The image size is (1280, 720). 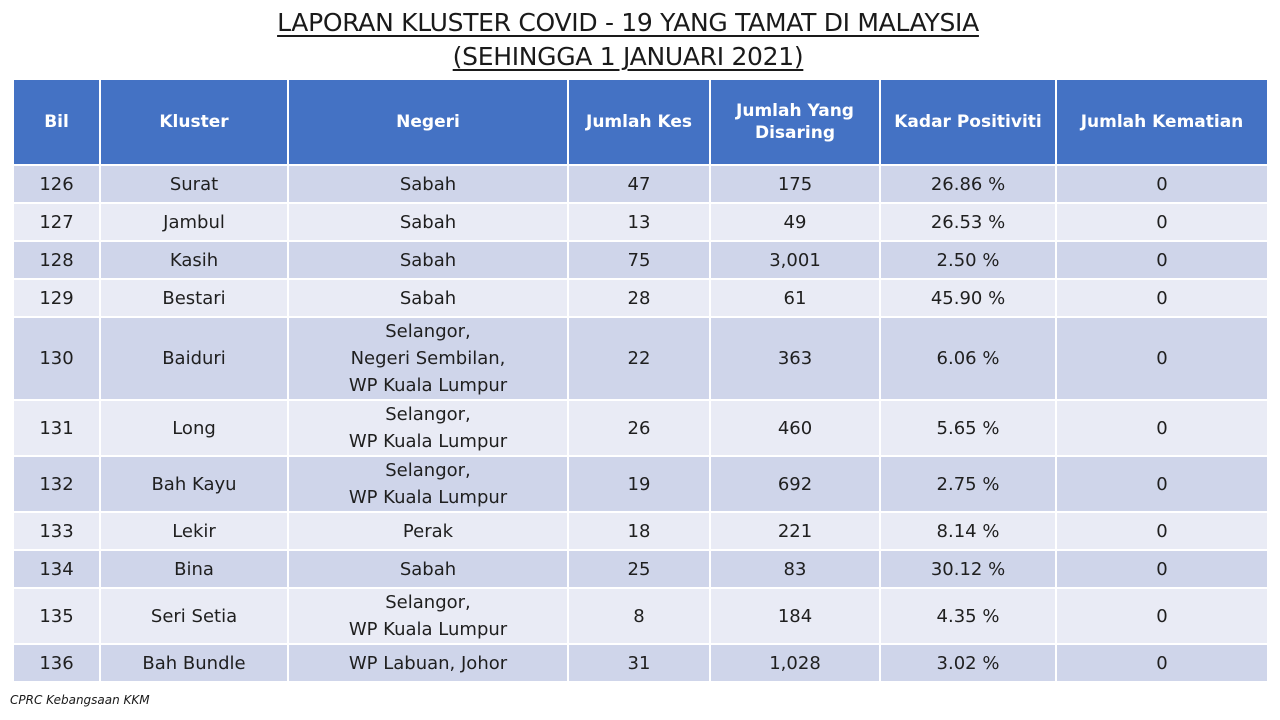 I want to click on cell-negeri: Perak, so click(x=428, y=531).